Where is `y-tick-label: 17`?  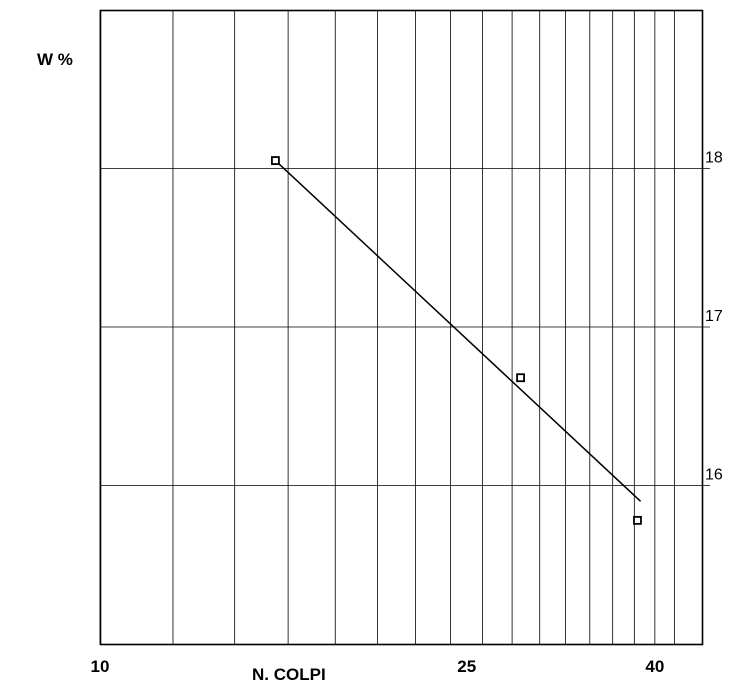 y-tick-label: 17 is located at coordinates (714, 316).